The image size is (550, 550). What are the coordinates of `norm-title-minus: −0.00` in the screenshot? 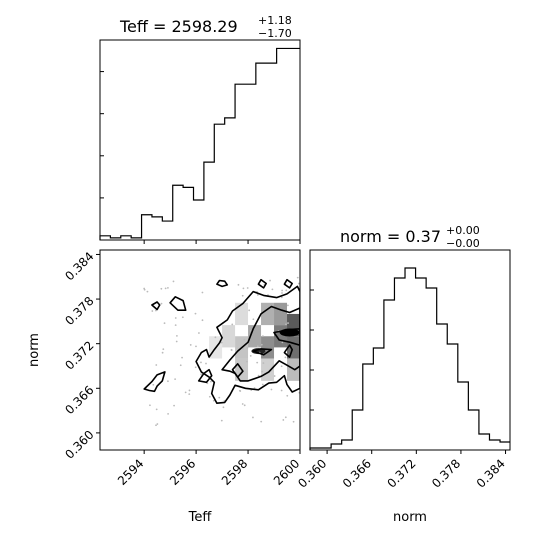 It's located at (463, 243).